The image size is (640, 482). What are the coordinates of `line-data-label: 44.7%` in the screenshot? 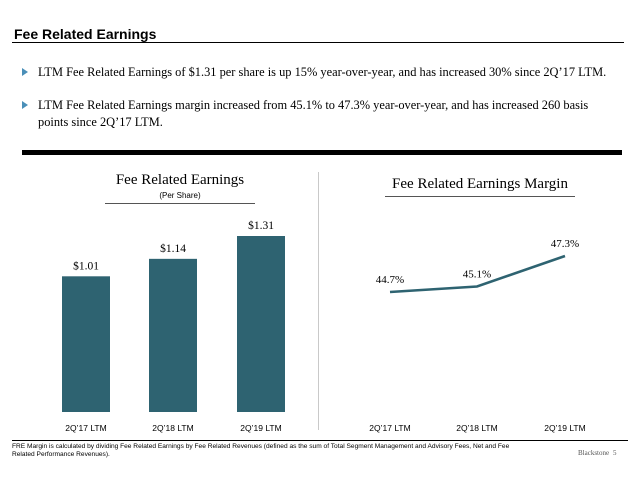 It's located at (390, 280).